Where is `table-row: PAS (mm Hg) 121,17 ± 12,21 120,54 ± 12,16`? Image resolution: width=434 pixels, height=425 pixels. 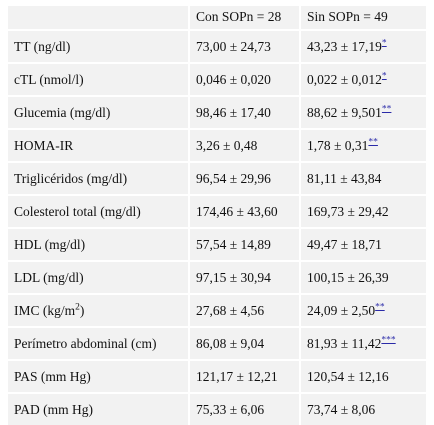 table-row: PAS (mm Hg) 121,17 ± 12,21 120,54 ± 12,16 is located at coordinates (217, 376).